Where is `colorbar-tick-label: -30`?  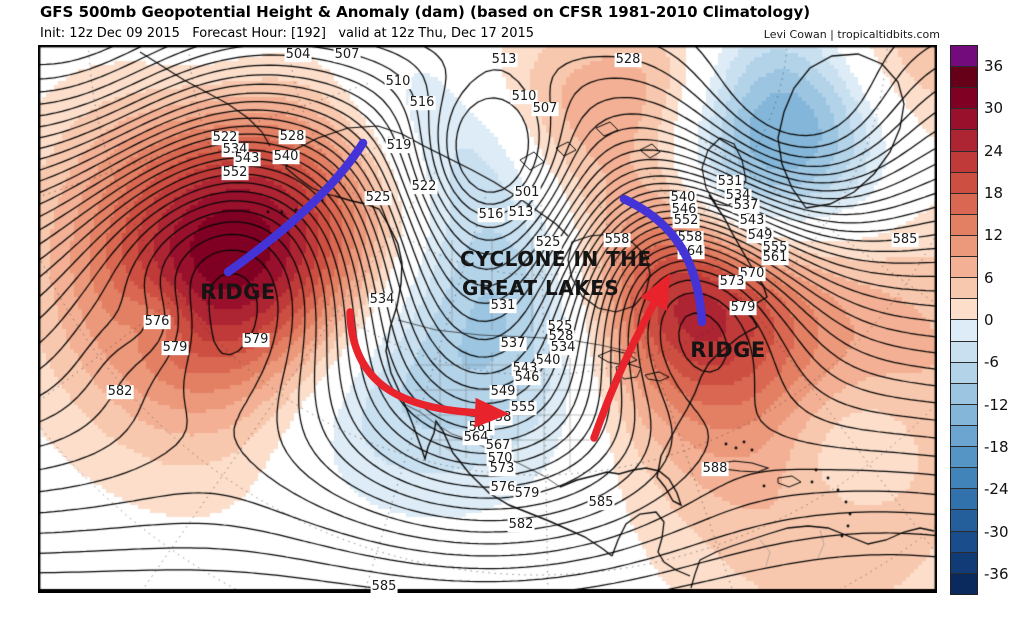
colorbar-tick-label: -30 is located at coordinates (996, 531).